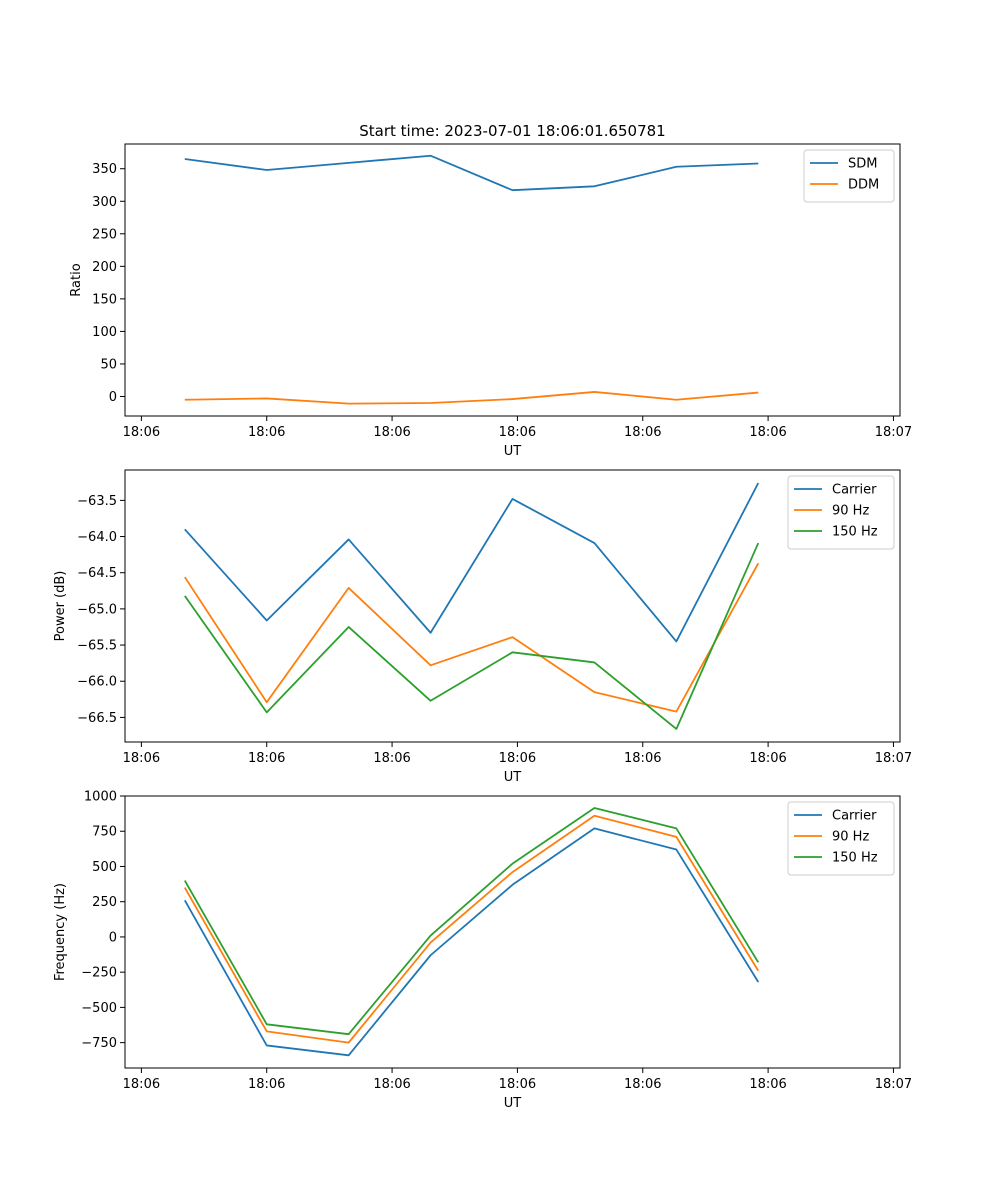  What do you see at coordinates (862, 164) in the screenshot?
I see `legend-label: SDM` at bounding box center [862, 164].